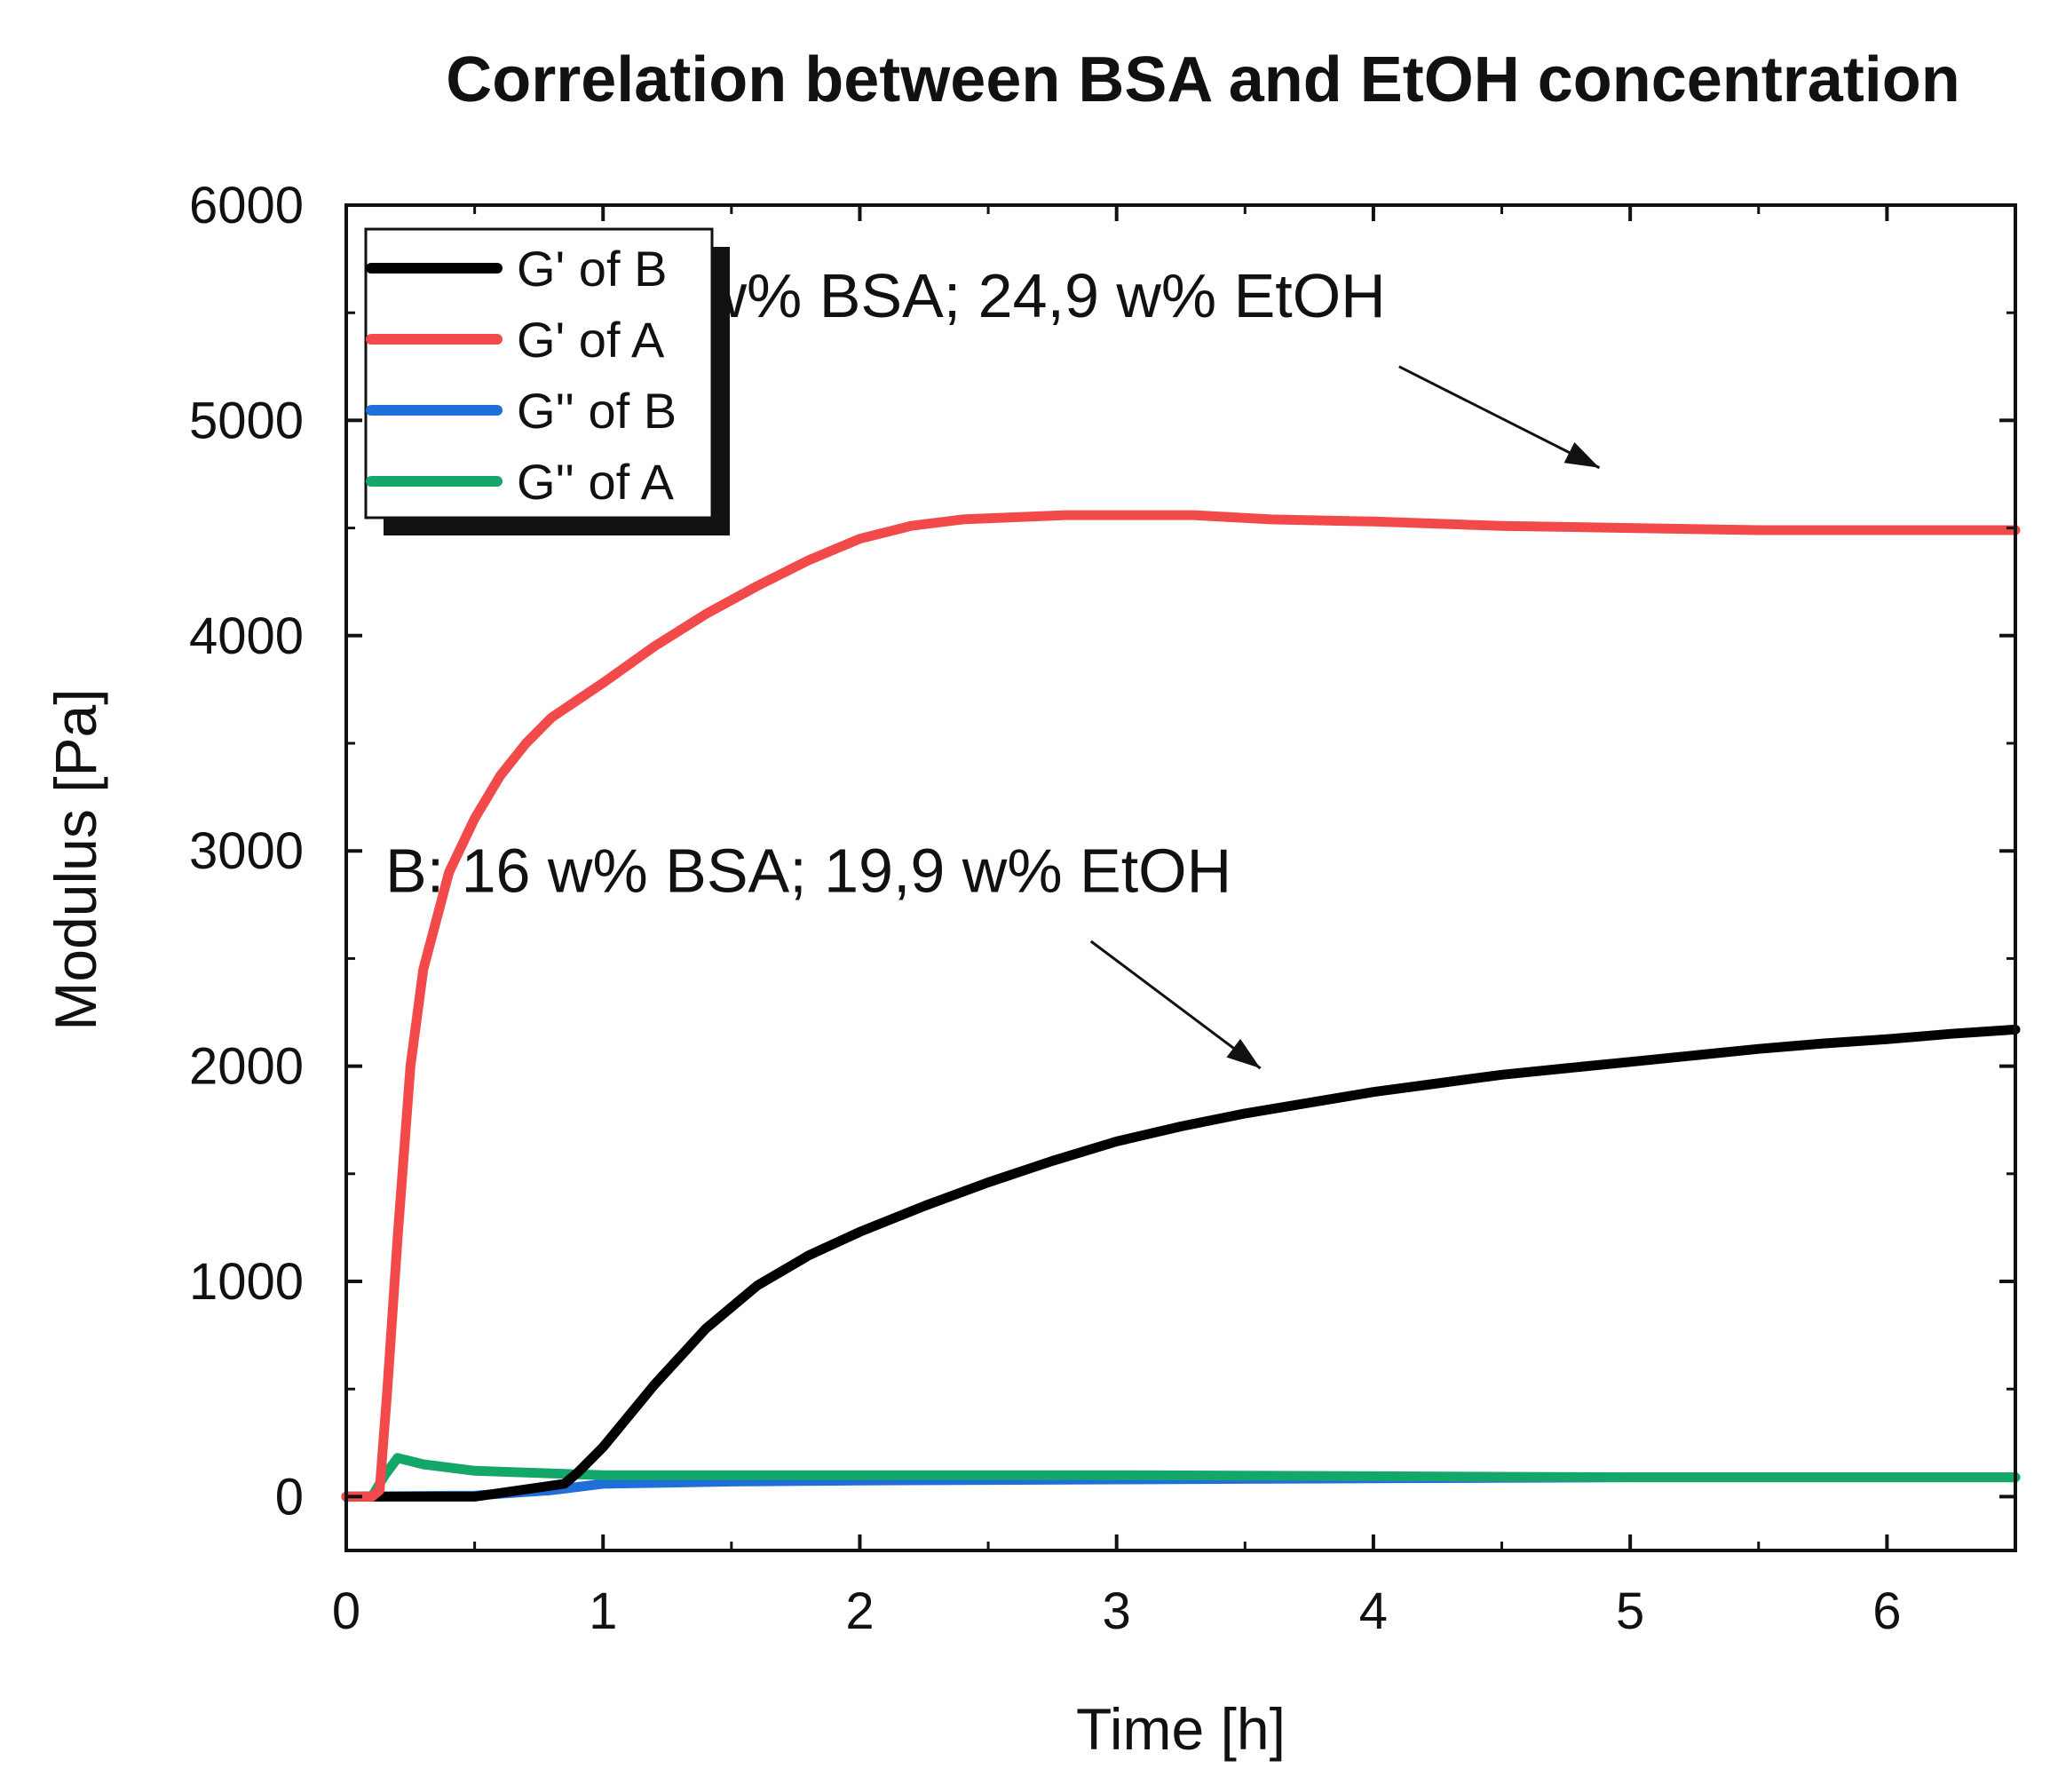 This screenshot has height=1792, width=2050. Describe the element at coordinates (591, 340) in the screenshot. I see `legend-label-2: G' of A` at that location.